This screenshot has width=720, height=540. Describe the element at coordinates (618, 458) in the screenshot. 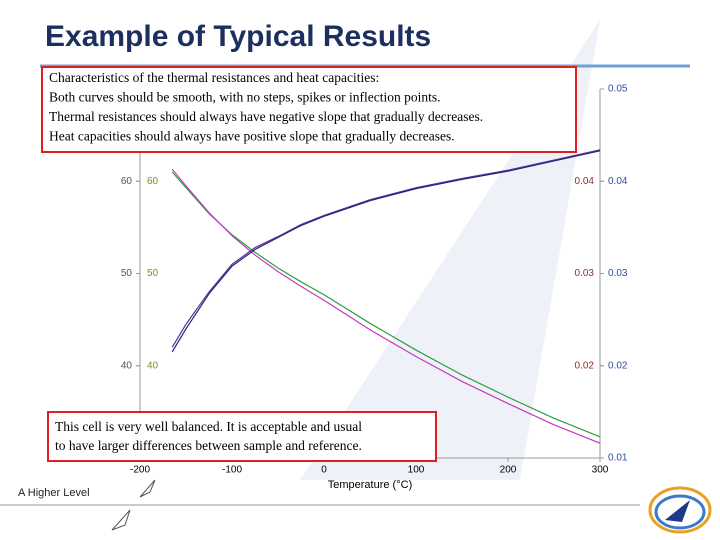

I see `y-tick-label: 0.01` at that location.